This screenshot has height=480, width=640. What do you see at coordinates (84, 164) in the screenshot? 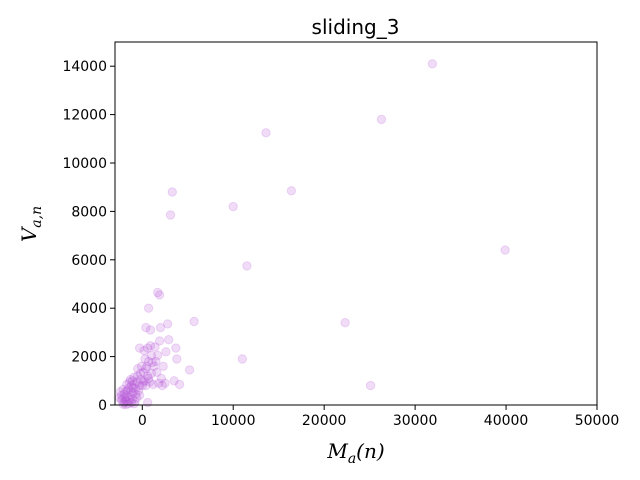
I see `y-tick-label: 10000` at bounding box center [84, 164].